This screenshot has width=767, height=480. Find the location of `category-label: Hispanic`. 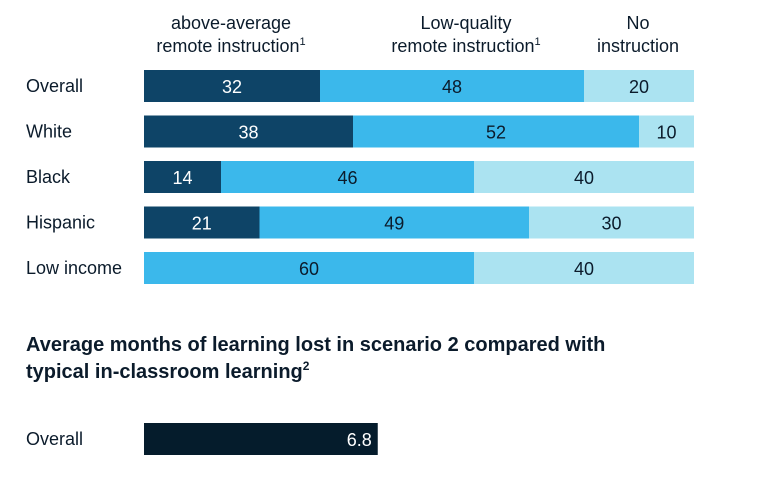

category-label: Hispanic is located at coordinates (60, 223).